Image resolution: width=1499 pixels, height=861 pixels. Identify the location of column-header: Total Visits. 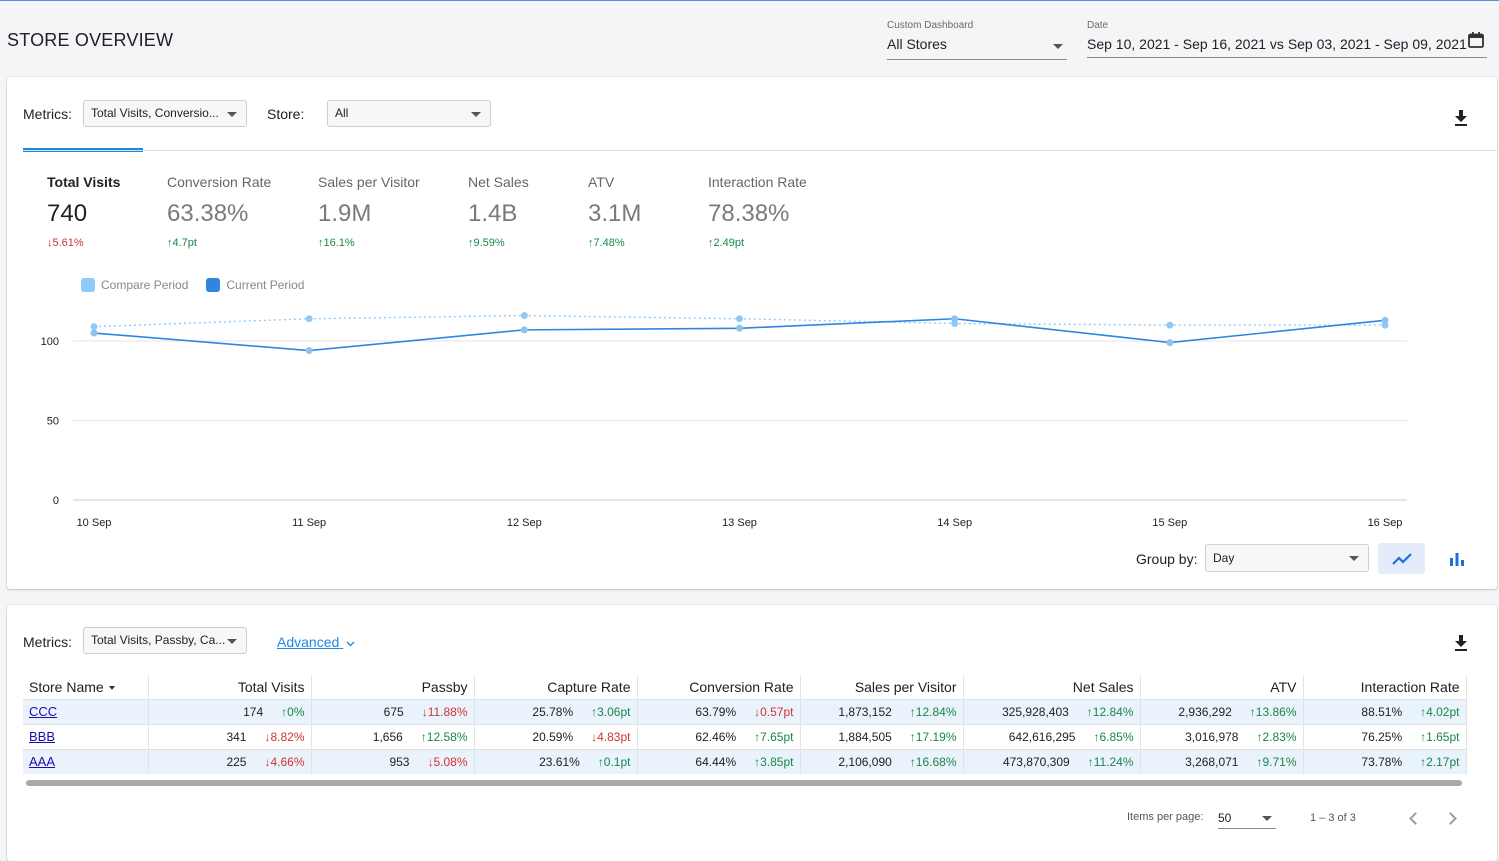
(230, 687).